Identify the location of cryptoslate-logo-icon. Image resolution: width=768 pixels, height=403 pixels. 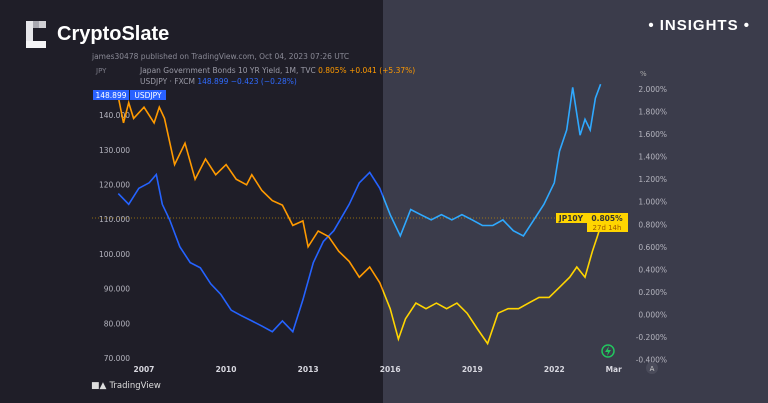
(36, 34).